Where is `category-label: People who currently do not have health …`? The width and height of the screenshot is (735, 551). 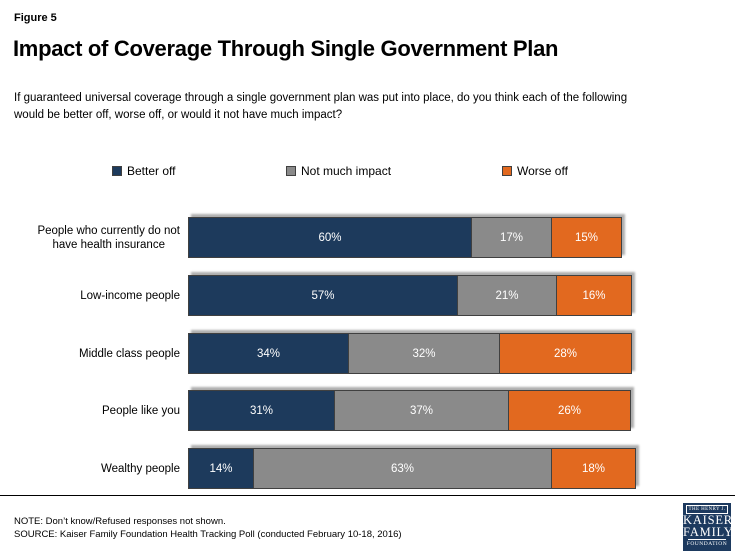 category-label: People who currently do not have health … is located at coordinates (108, 237).